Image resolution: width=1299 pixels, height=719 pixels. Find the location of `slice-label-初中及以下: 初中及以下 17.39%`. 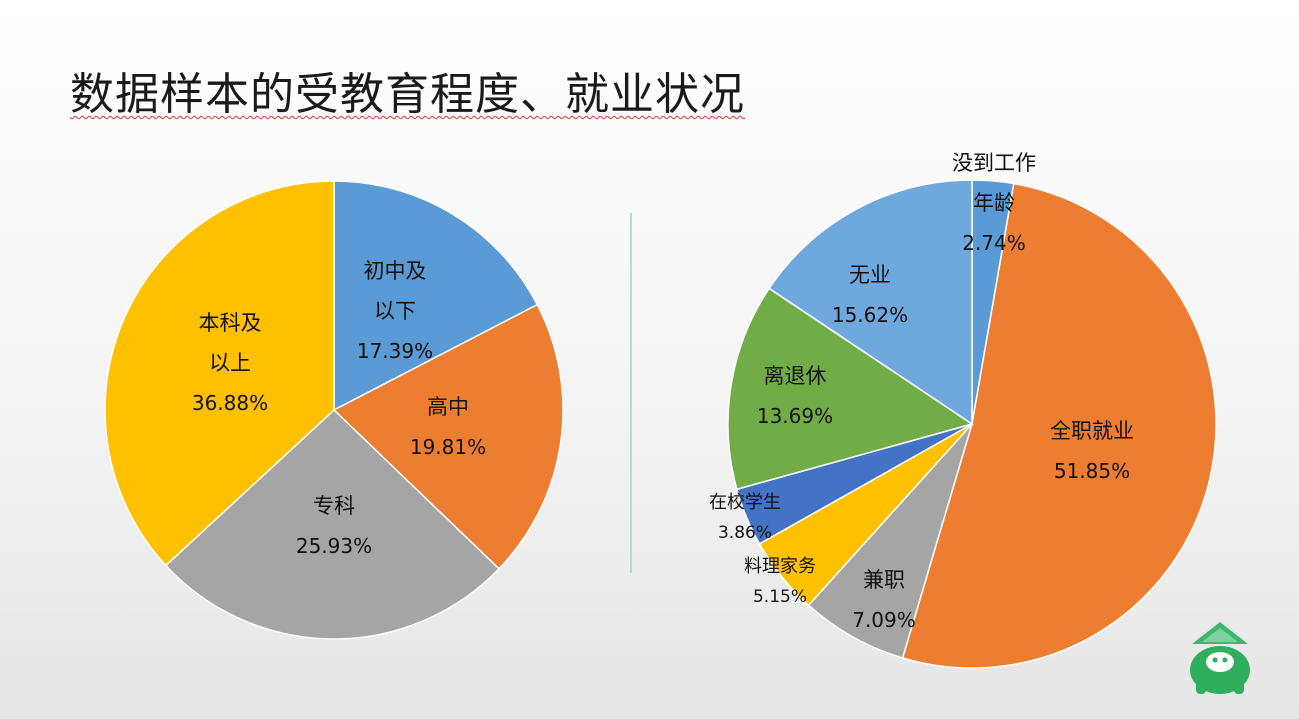

slice-label-初中及以下: 初中及以下 17.39% is located at coordinates (395, 311).